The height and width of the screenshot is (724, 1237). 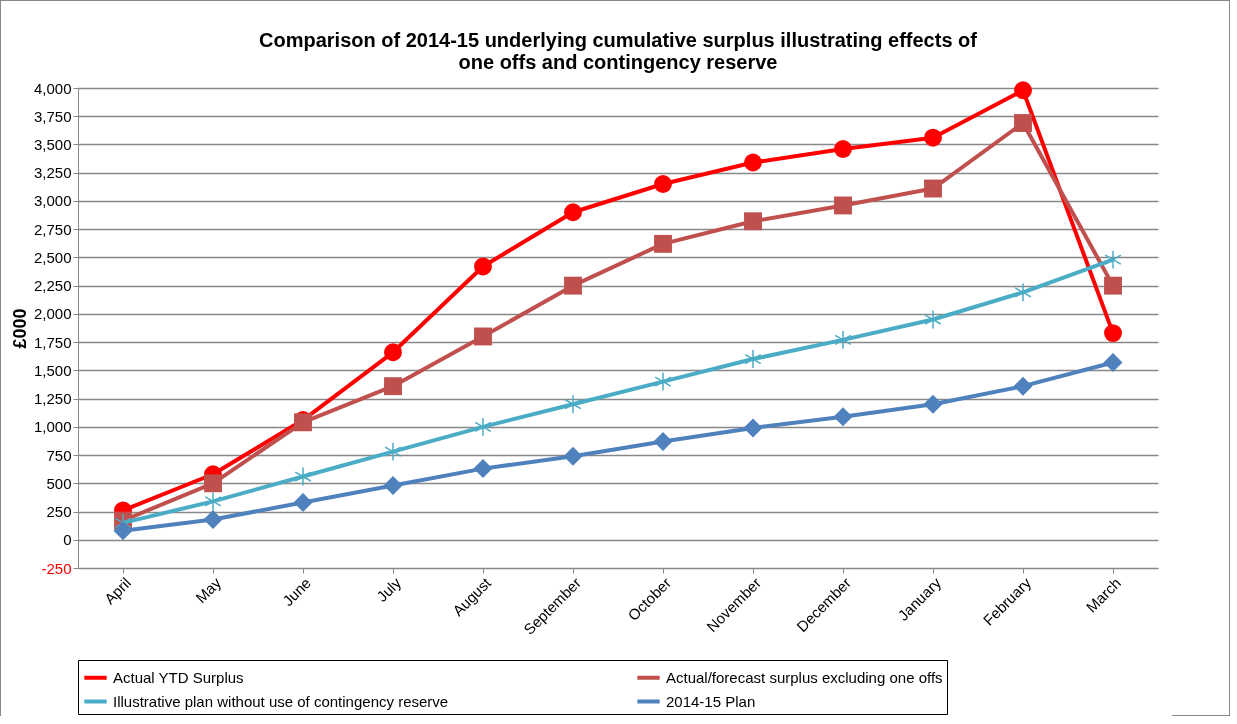 I want to click on y-tick-label: 2,750, so click(x=52, y=229).